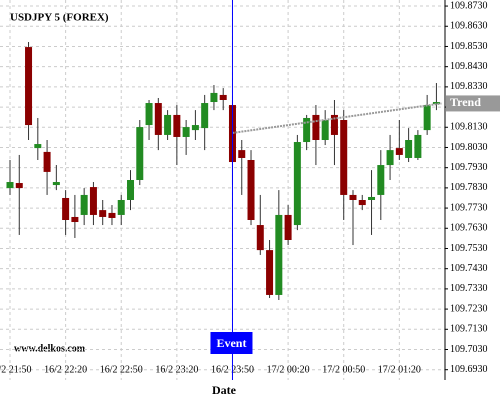 Image resolution: width=500 pixels, height=400 pixels. I want to click on y-tick-label: 109.7930, so click(469, 167).